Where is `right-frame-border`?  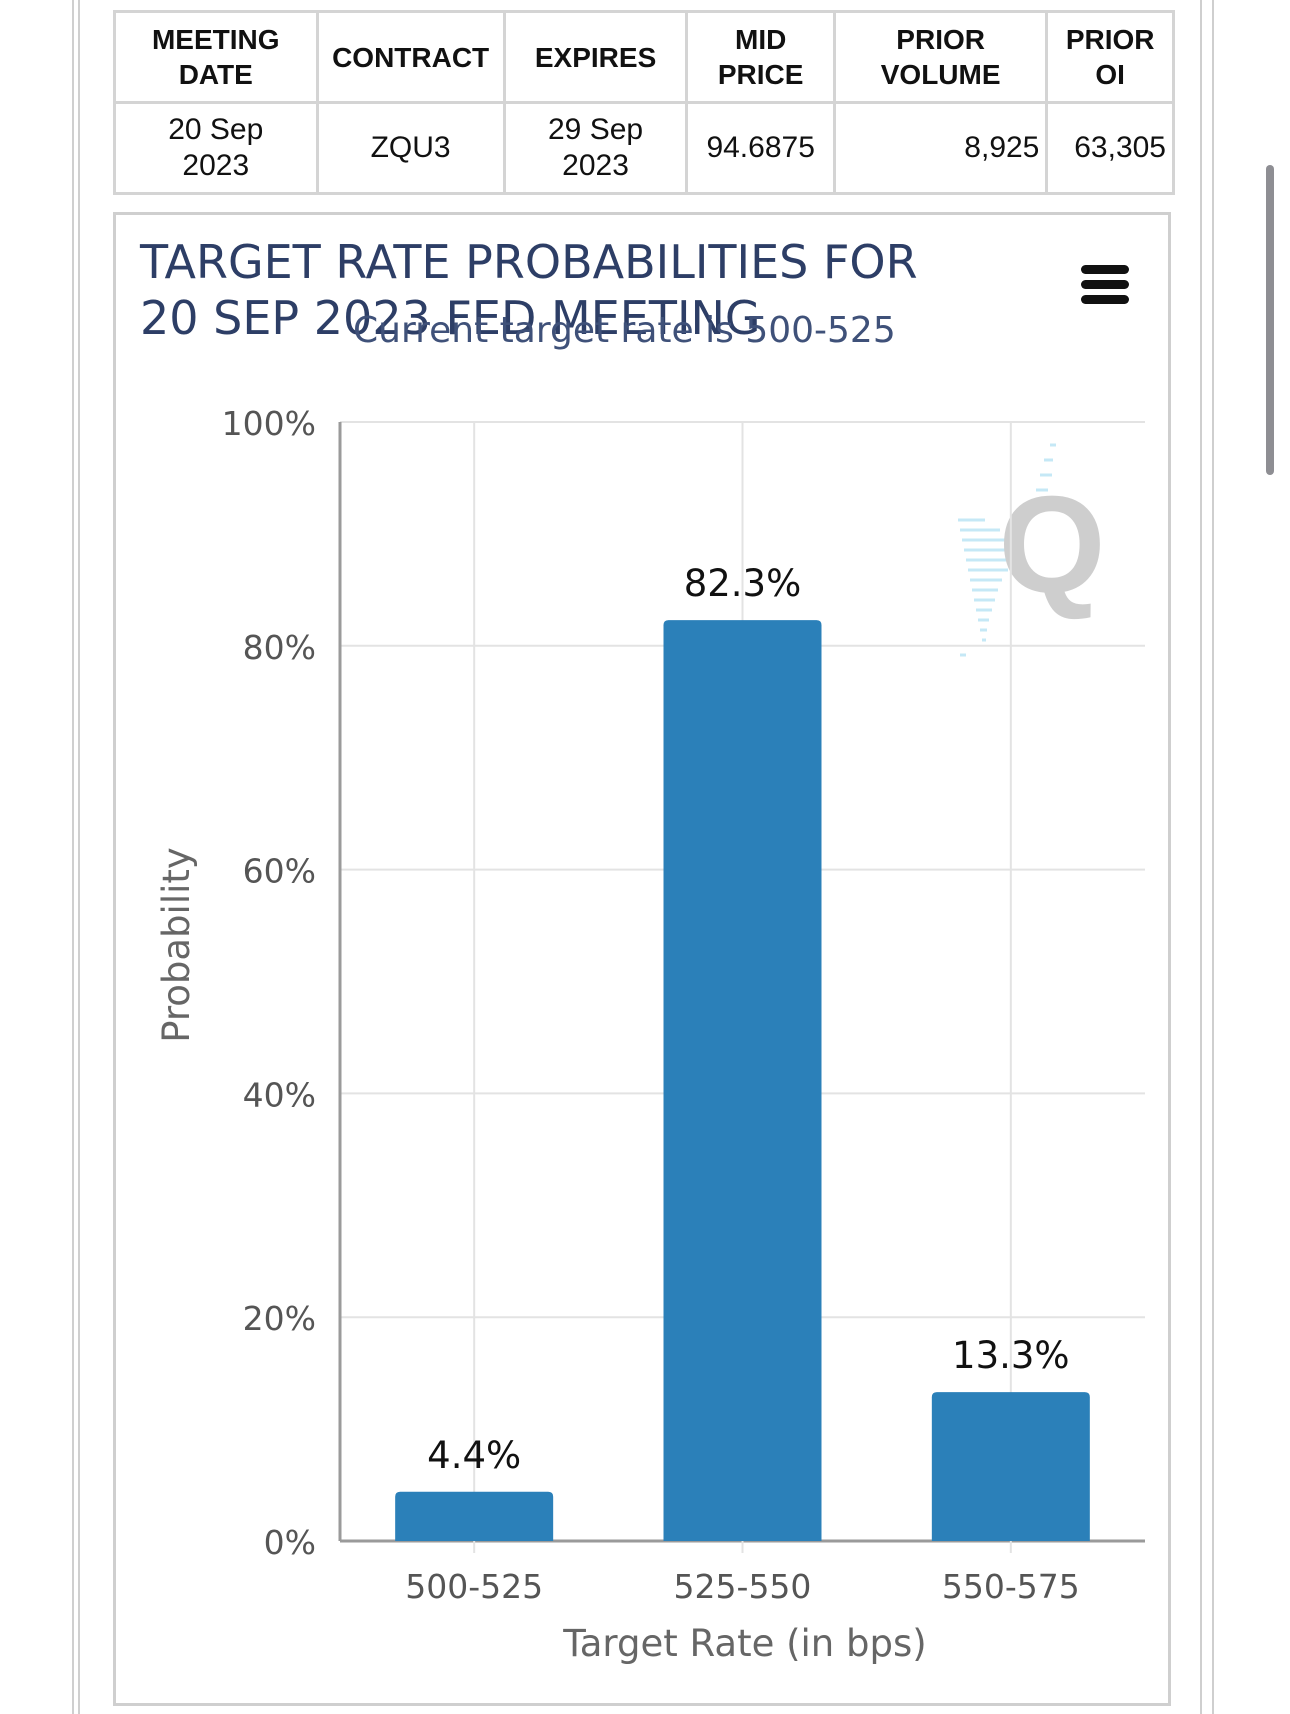
right-frame-border is located at coordinates (1207, 857).